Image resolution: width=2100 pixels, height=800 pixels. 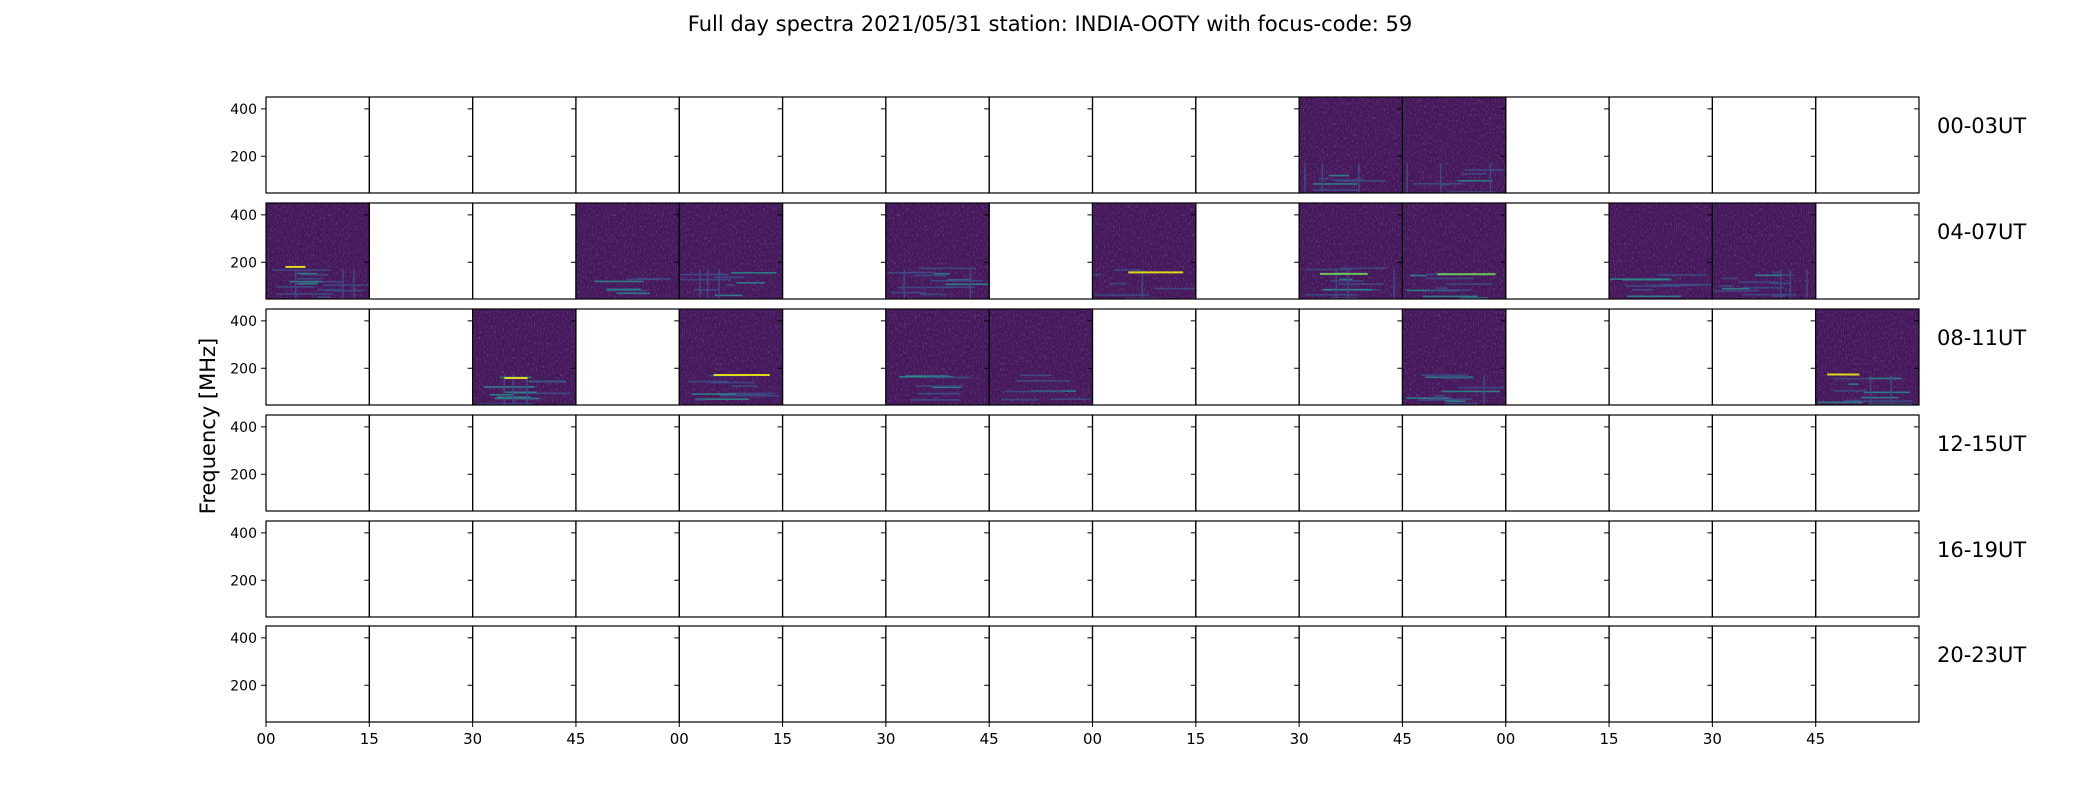 What do you see at coordinates (1156, 272) in the screenshot?
I see `rfi-strong-line` at bounding box center [1156, 272].